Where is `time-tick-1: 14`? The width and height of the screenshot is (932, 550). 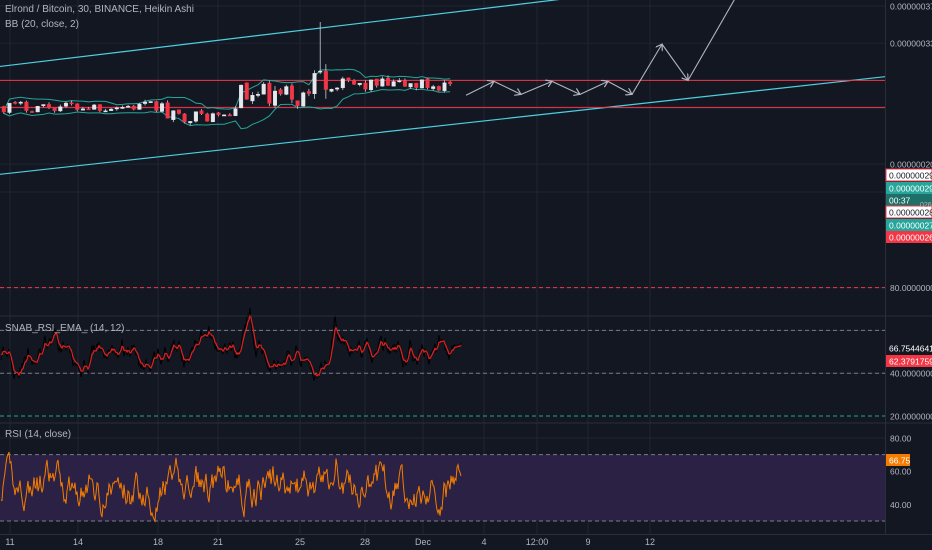
time-tick-1: 14 is located at coordinates (78, 542).